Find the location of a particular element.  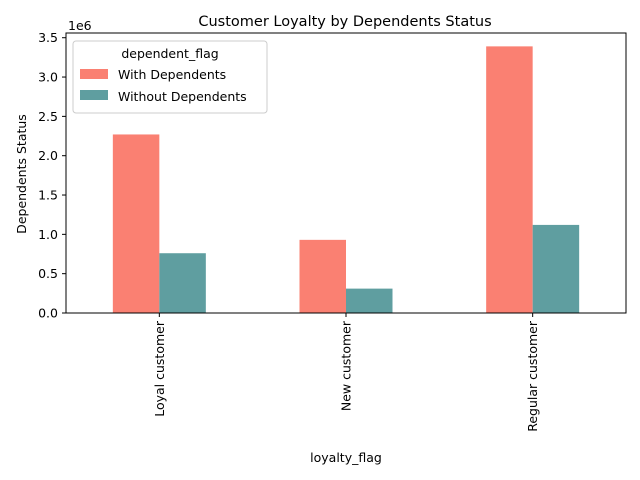

legend-title: dependent_flag is located at coordinates (169, 53).